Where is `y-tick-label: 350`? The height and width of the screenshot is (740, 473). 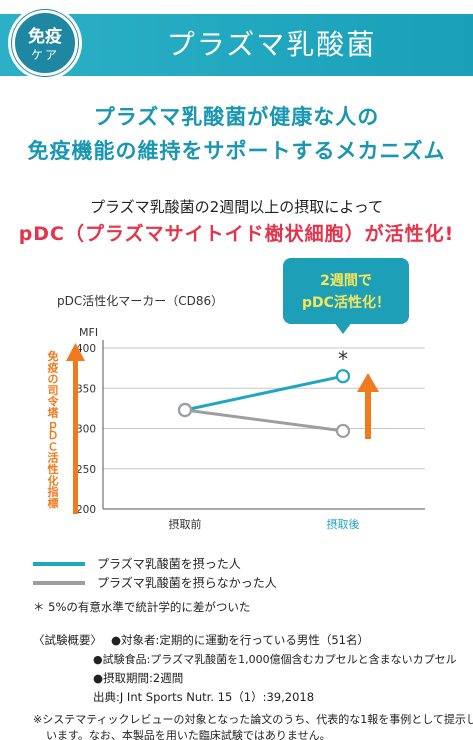 y-tick-label: 350 is located at coordinates (86, 389).